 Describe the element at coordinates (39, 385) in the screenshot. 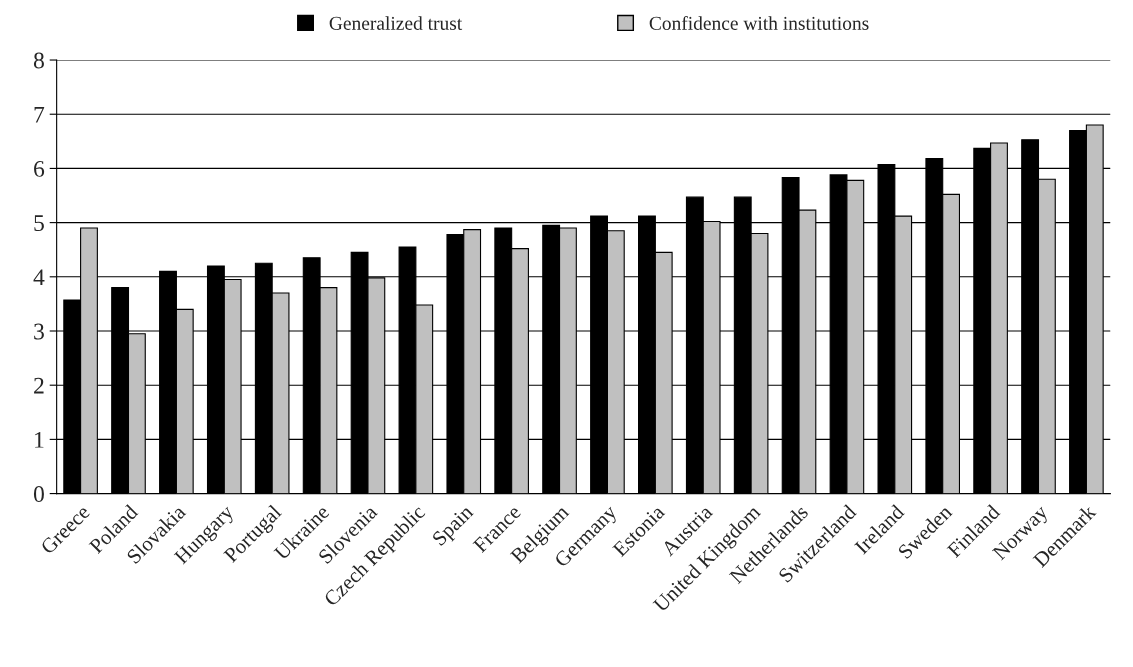

I see `y-tick-label: 2` at that location.